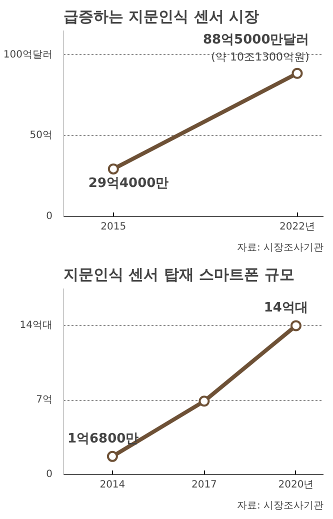 The image size is (333, 519). What do you see at coordinates (128, 183) in the screenshot?
I see `annotation: 29억4000만` at bounding box center [128, 183].